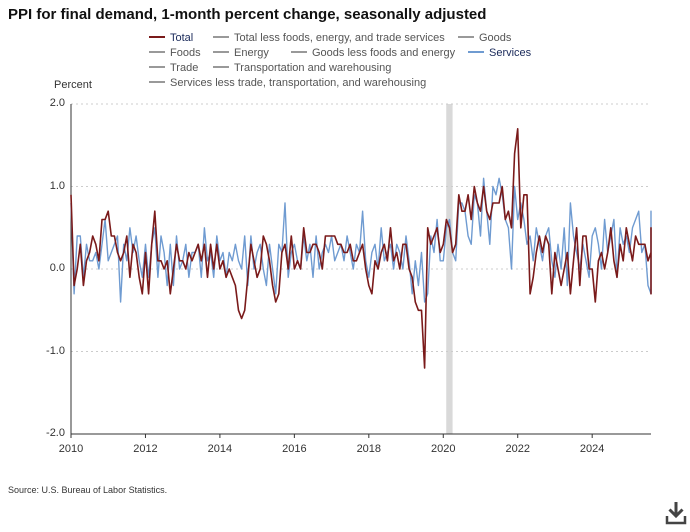 This screenshot has width=690, height=532. Describe the element at coordinates (251, 53) in the screenshot. I see `legend-label: Energy` at that location.